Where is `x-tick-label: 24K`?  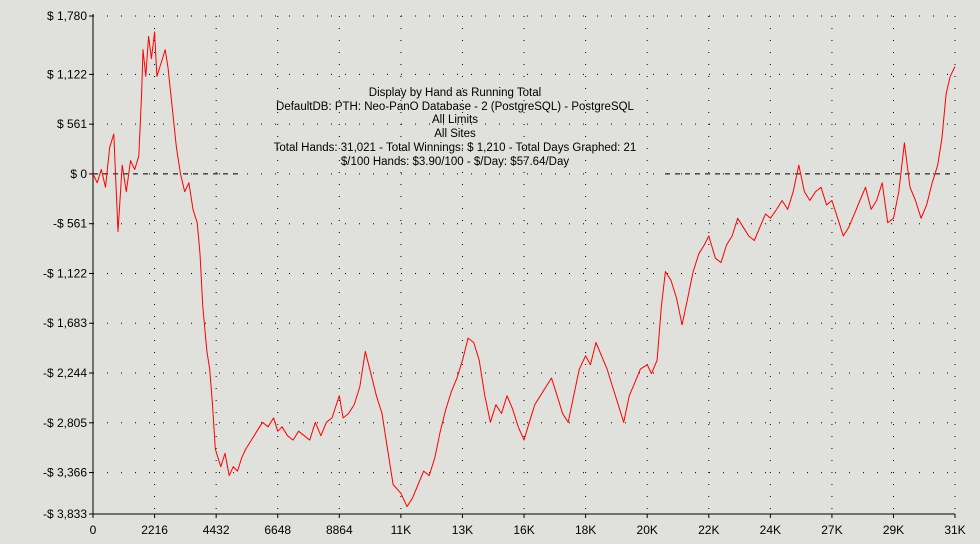
x-tick-label: 24K is located at coordinates (770, 530).